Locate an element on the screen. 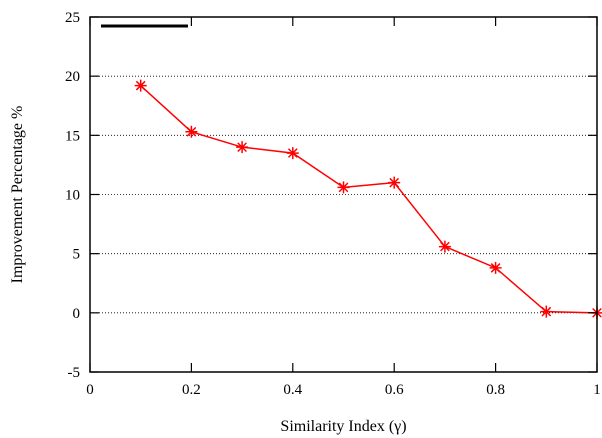 Image resolution: width=602 pixels, height=438 pixels. x-tick-label: 0.2 is located at coordinates (191, 390).